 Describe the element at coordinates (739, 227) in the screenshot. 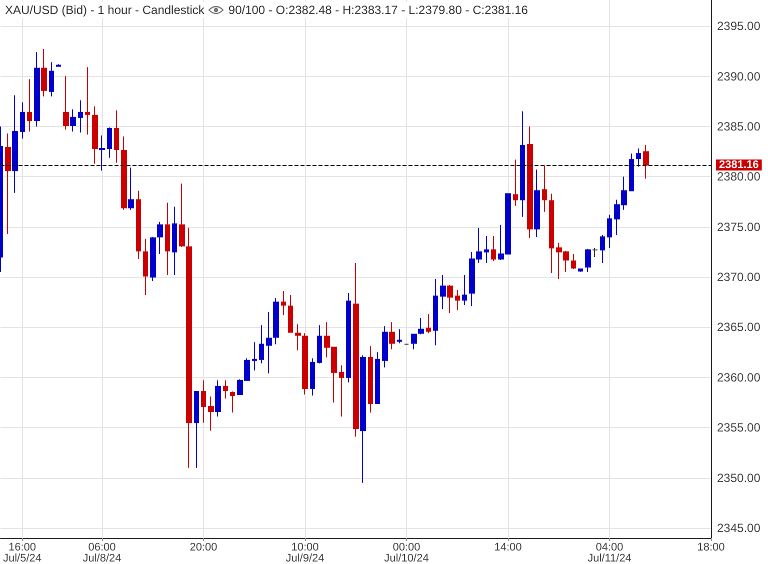

I see `y-tick-label: 2375.00` at that location.